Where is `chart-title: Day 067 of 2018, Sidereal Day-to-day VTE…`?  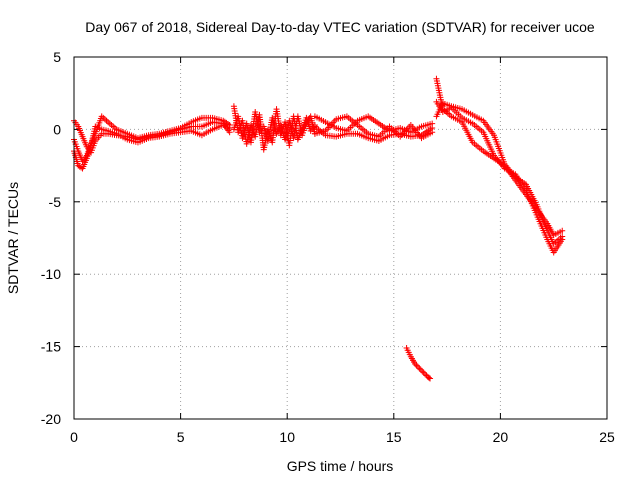 chart-title: Day 067 of 2018, Sidereal Day-to-day VTE… is located at coordinates (340, 27).